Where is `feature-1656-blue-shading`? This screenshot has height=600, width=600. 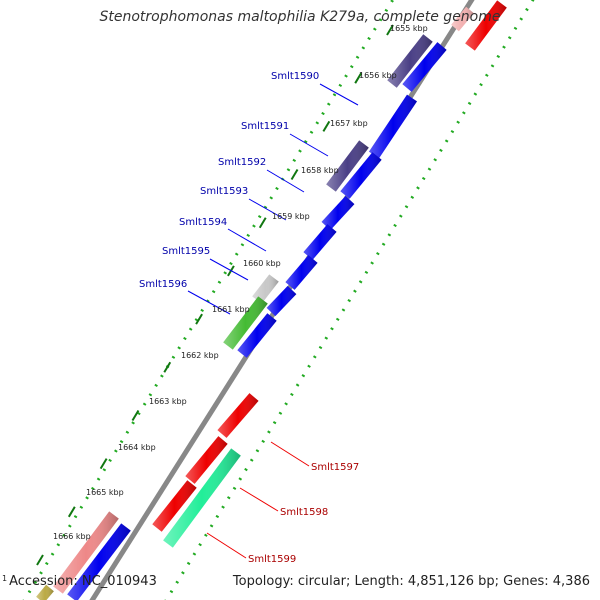
feature-1656-blue-shading is located at coordinates (424, 67).